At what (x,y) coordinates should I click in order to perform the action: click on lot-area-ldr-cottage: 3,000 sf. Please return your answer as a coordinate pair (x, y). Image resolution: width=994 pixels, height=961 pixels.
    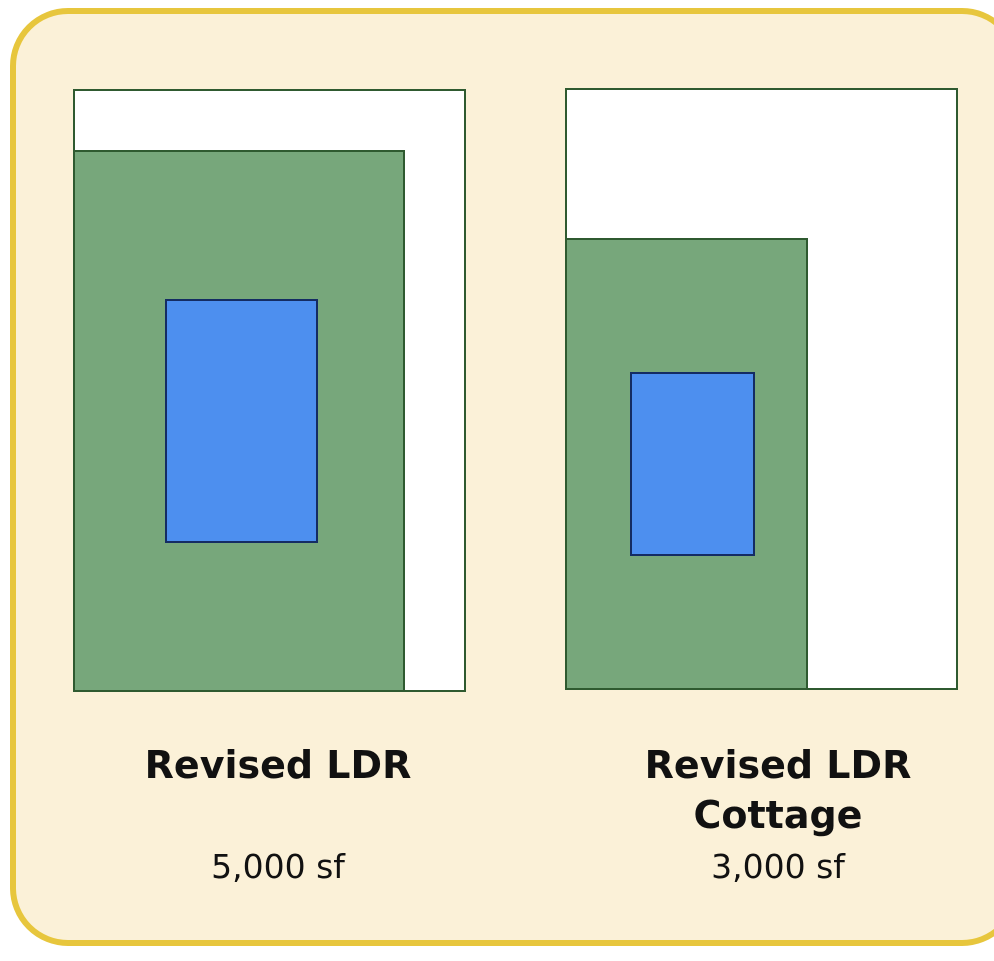
    Looking at the image, I should click on (778, 866).